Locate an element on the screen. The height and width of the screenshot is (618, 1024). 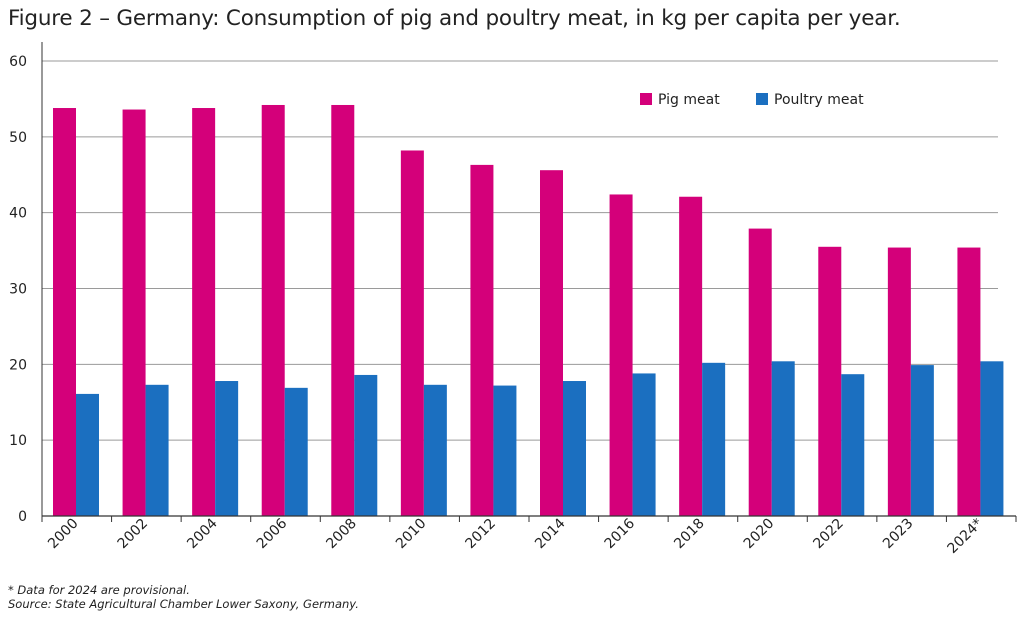
y-tick-label: 0 is located at coordinates (22, 517).